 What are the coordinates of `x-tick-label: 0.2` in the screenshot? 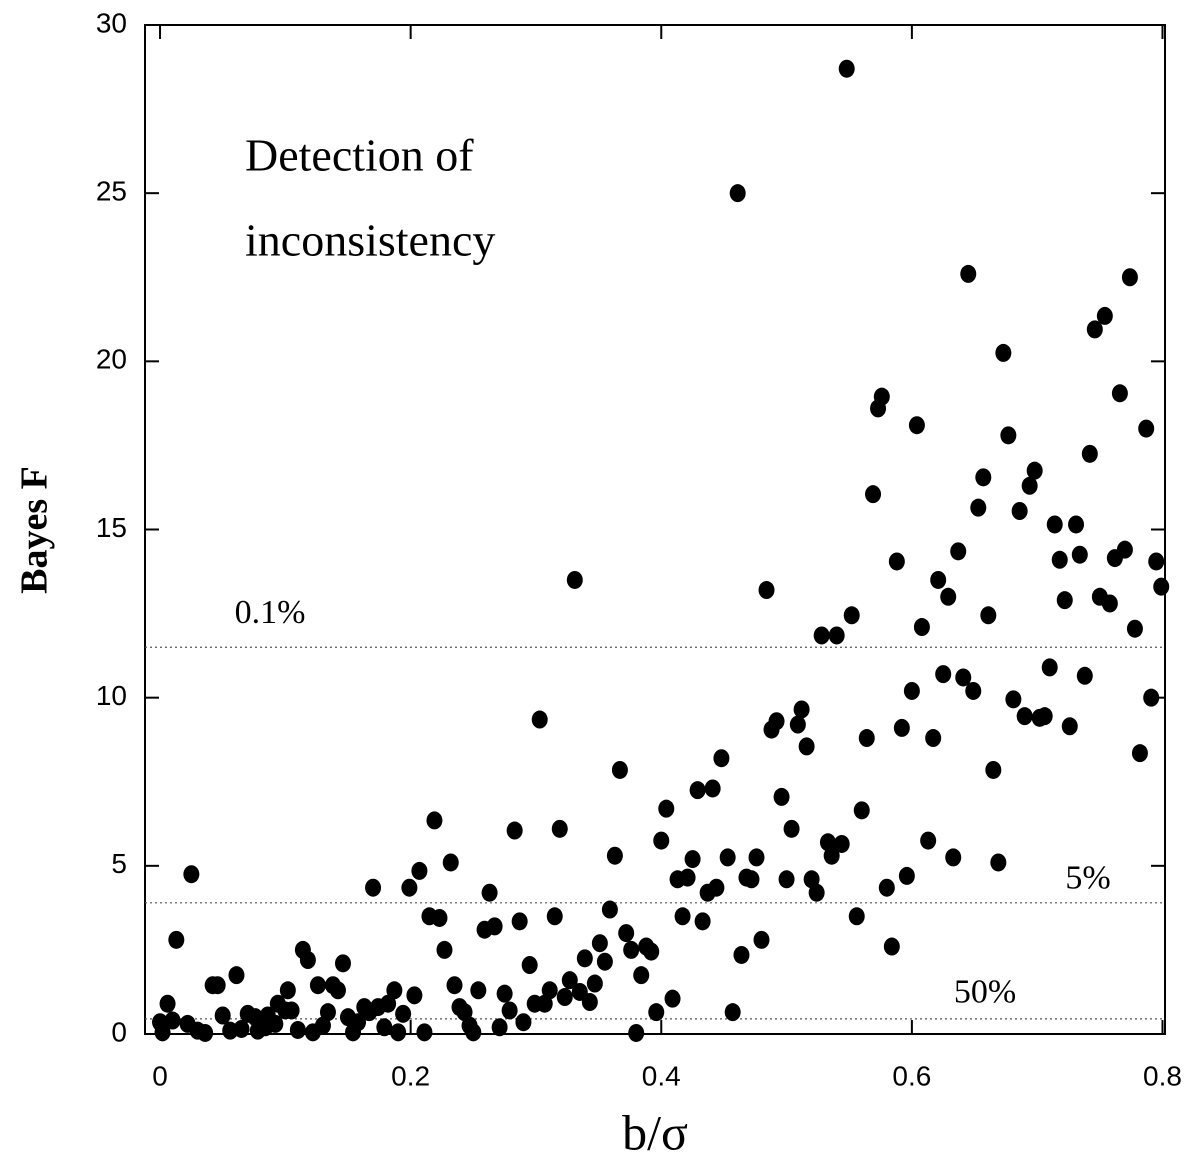 It's located at (410, 1075).